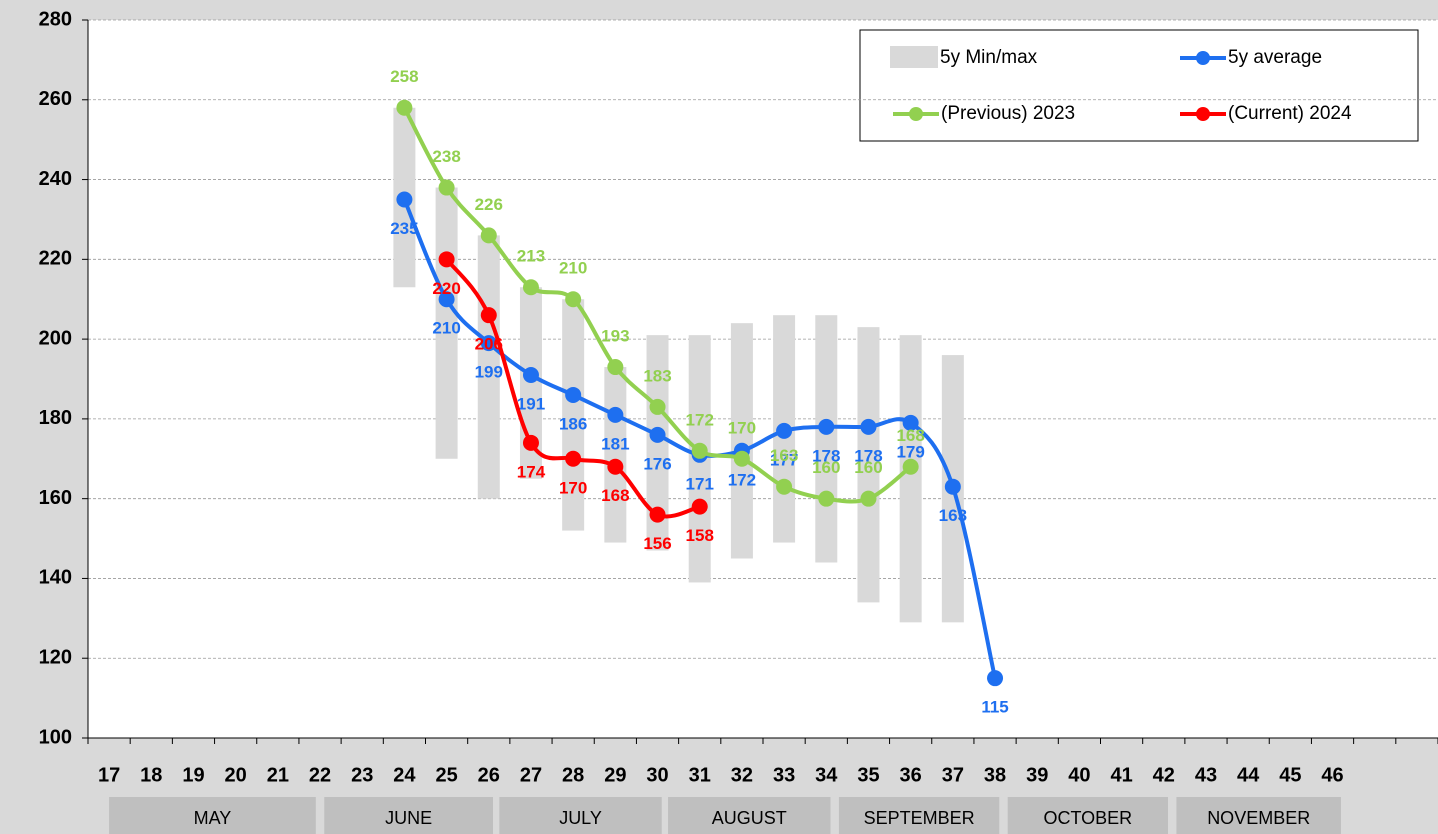 The height and width of the screenshot is (834, 1438). I want to click on legend-swatch, so click(914, 57).